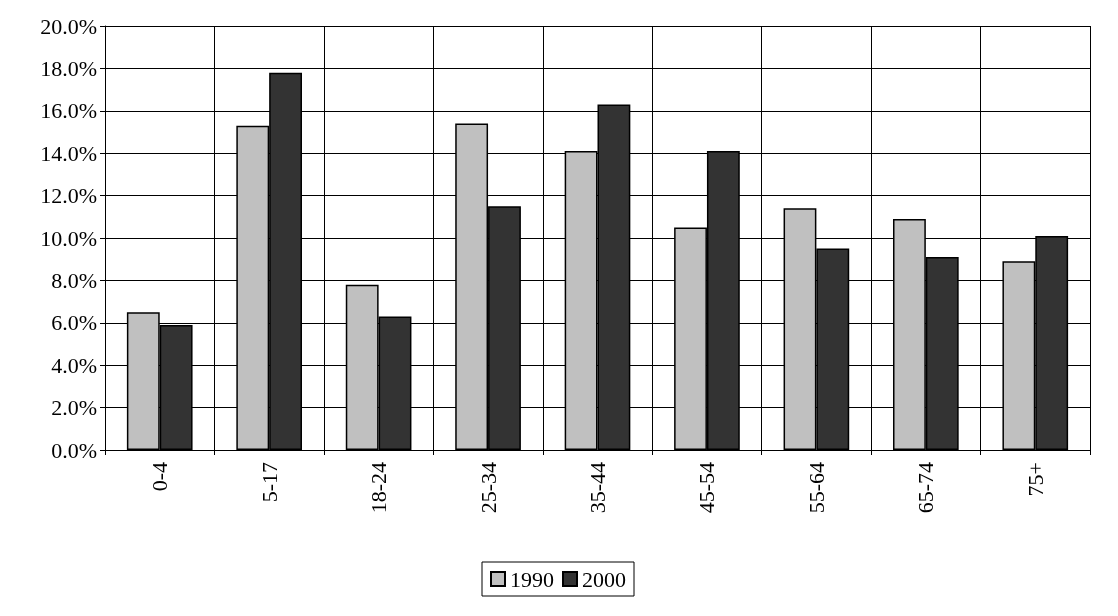 Image resolution: width=1118 pixels, height=616 pixels. Describe the element at coordinates (68, 111) in the screenshot. I see `y-tick-label: 16.0%` at that location.